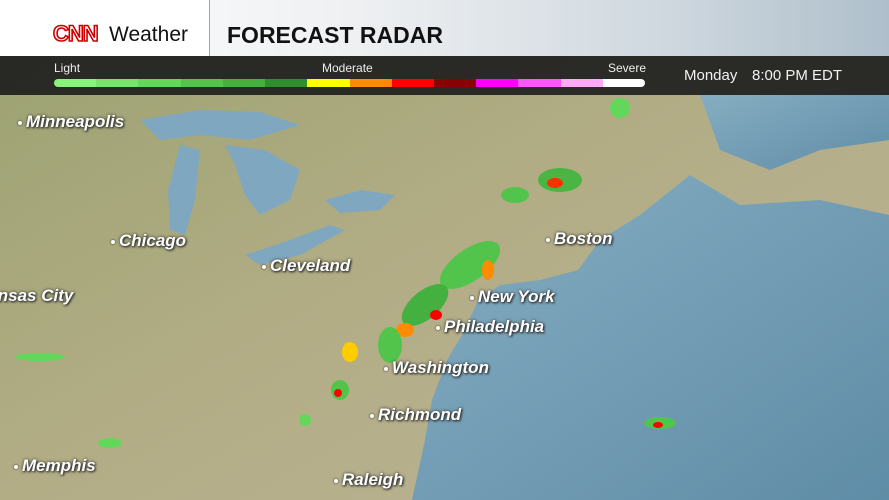  What do you see at coordinates (490, 327) in the screenshot?
I see `city-philadelphia: Philadelphia` at bounding box center [490, 327].